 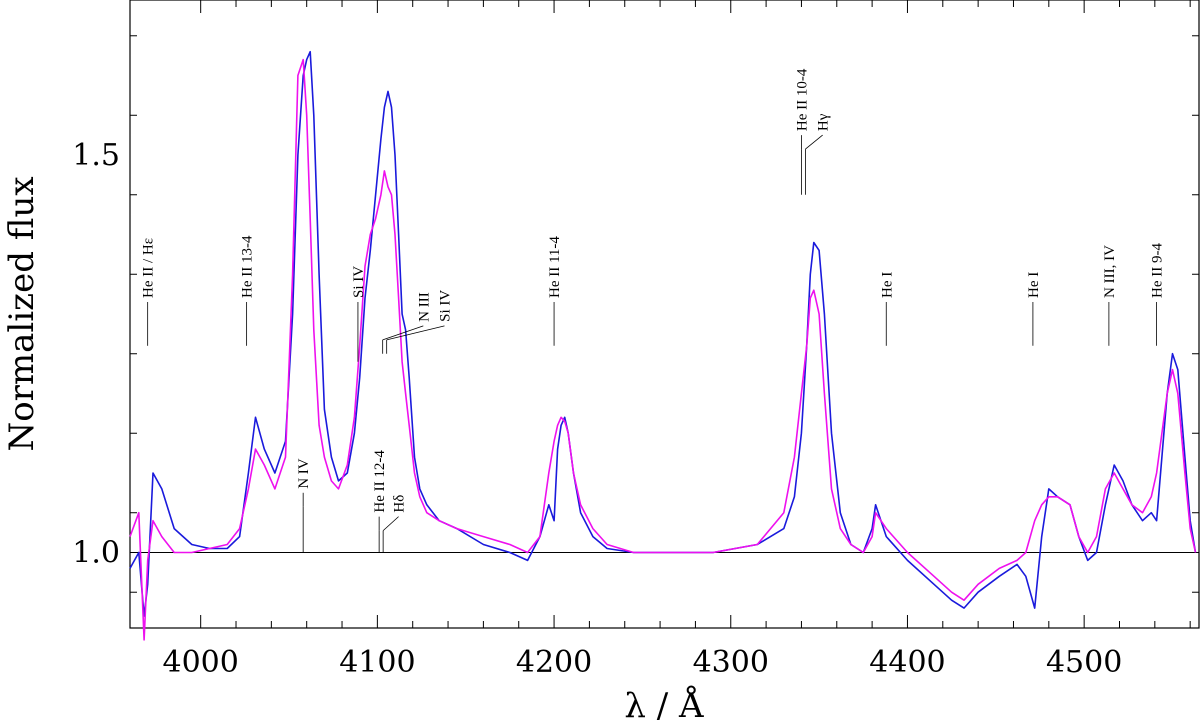 I want to click on line-label: He II 10-4, so click(x=802, y=99).